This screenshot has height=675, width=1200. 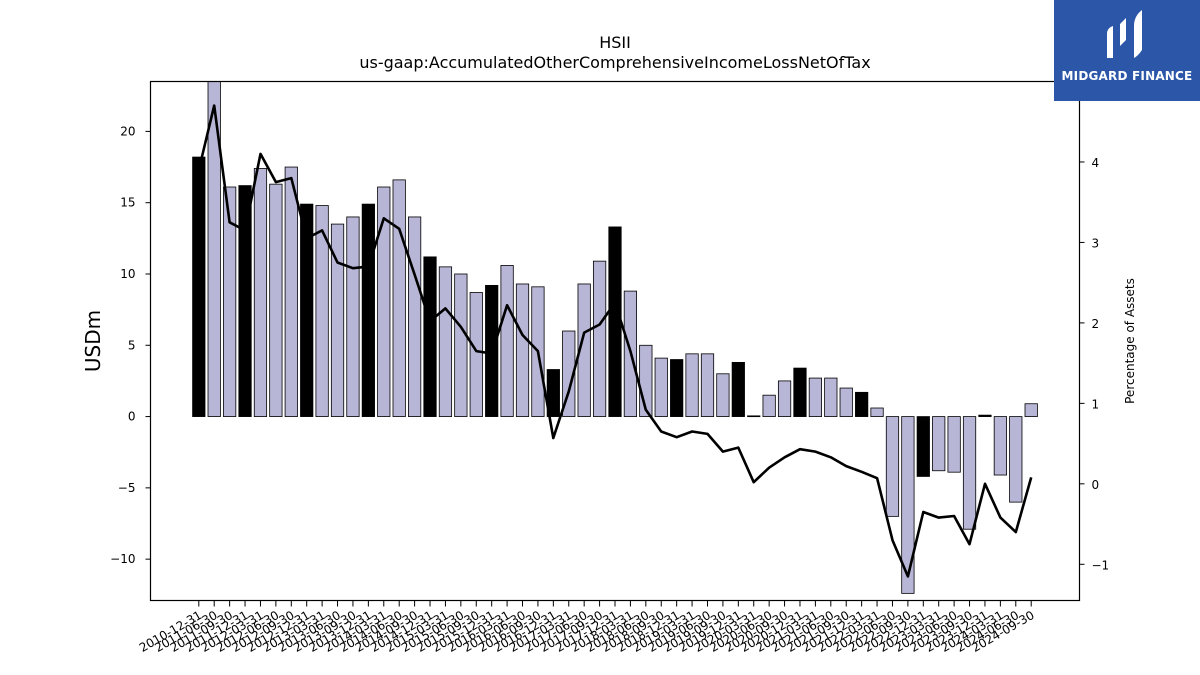 I want to click on y-tick-label: 15, so click(x=127, y=203).